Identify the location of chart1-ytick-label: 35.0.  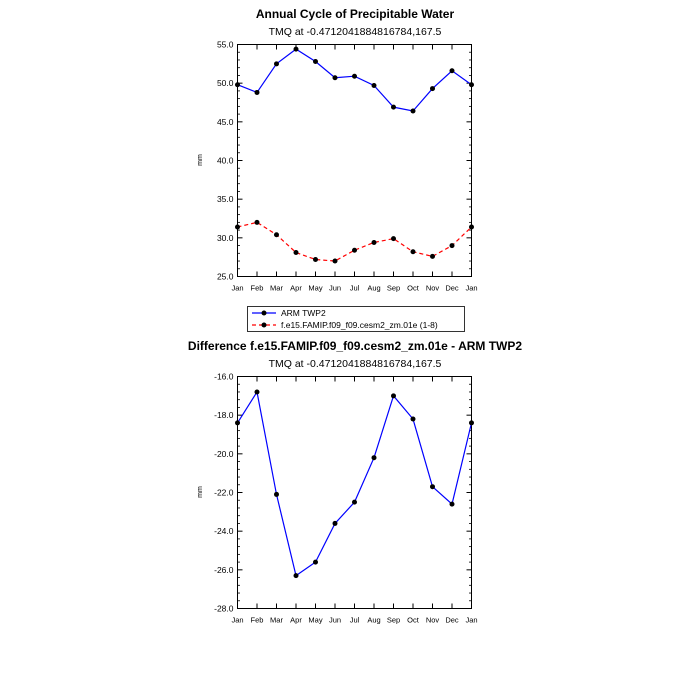
(225, 199).